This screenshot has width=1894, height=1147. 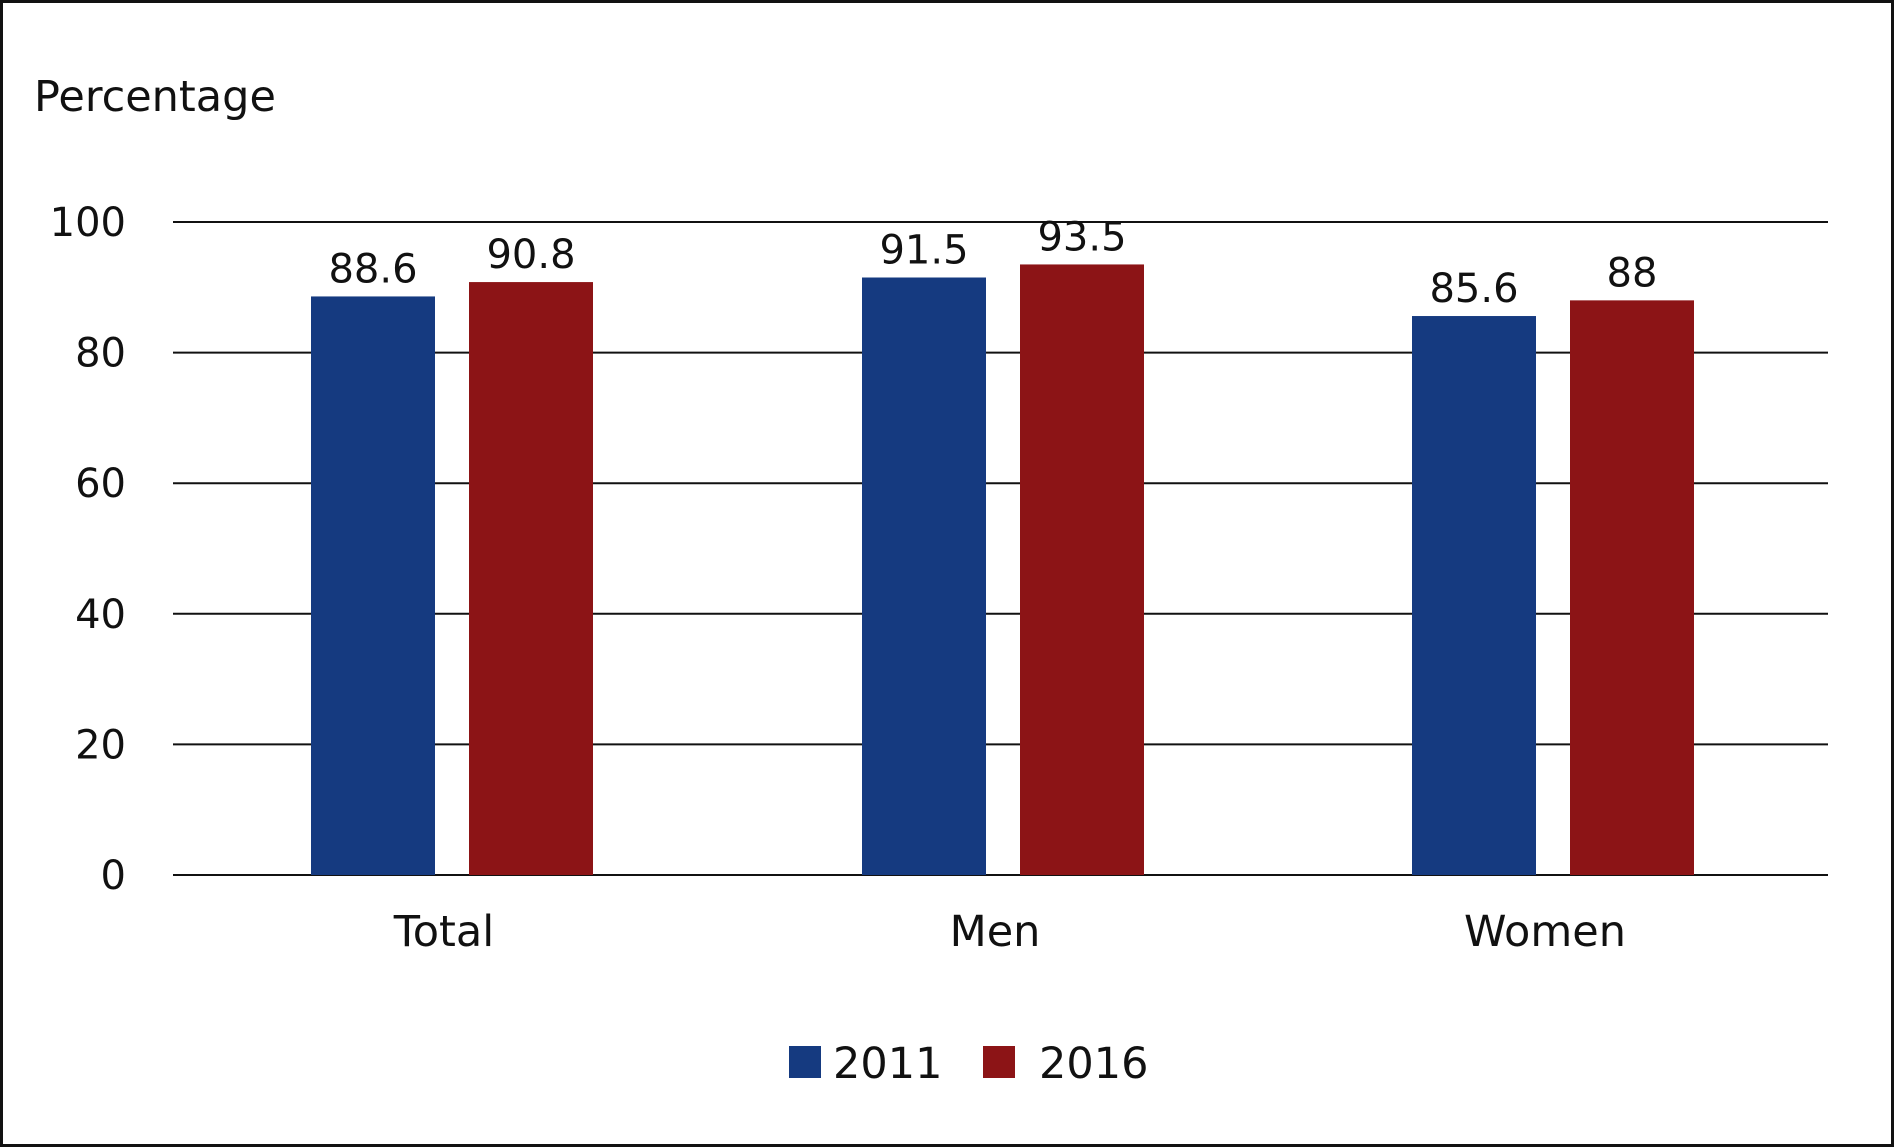 What do you see at coordinates (999, 1062) in the screenshot?
I see `legend-swatch-2016` at bounding box center [999, 1062].